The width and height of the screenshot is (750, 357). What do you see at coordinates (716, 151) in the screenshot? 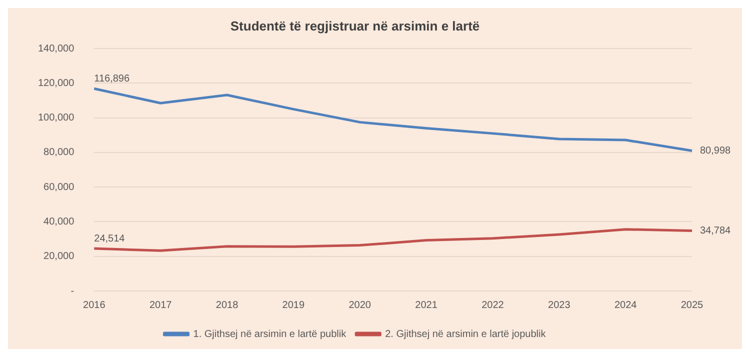
I see `data-label: 80,998` at bounding box center [716, 151].